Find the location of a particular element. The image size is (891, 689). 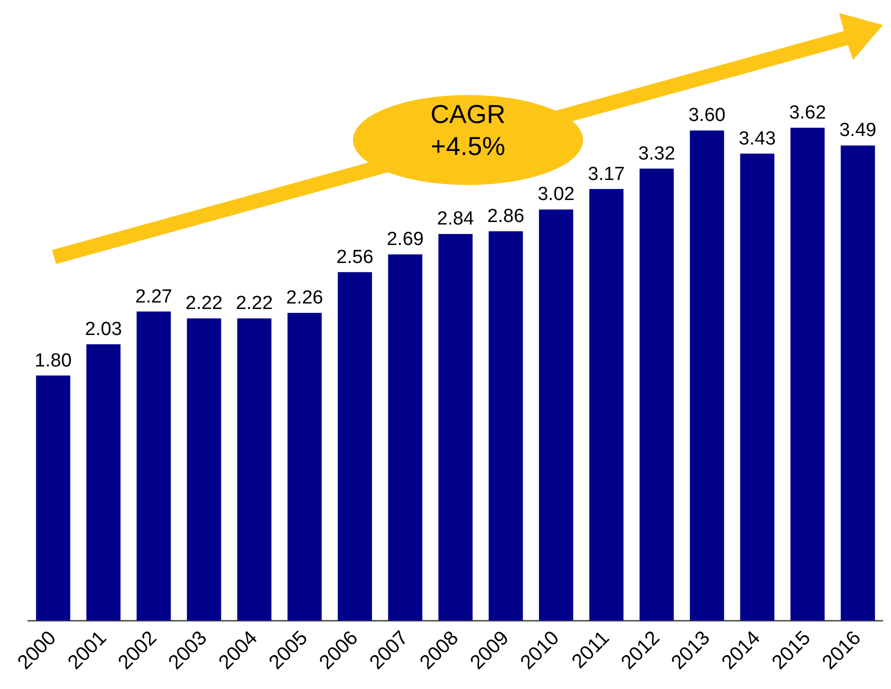

annotation: CAGR +4.5% is located at coordinates (468, 130).